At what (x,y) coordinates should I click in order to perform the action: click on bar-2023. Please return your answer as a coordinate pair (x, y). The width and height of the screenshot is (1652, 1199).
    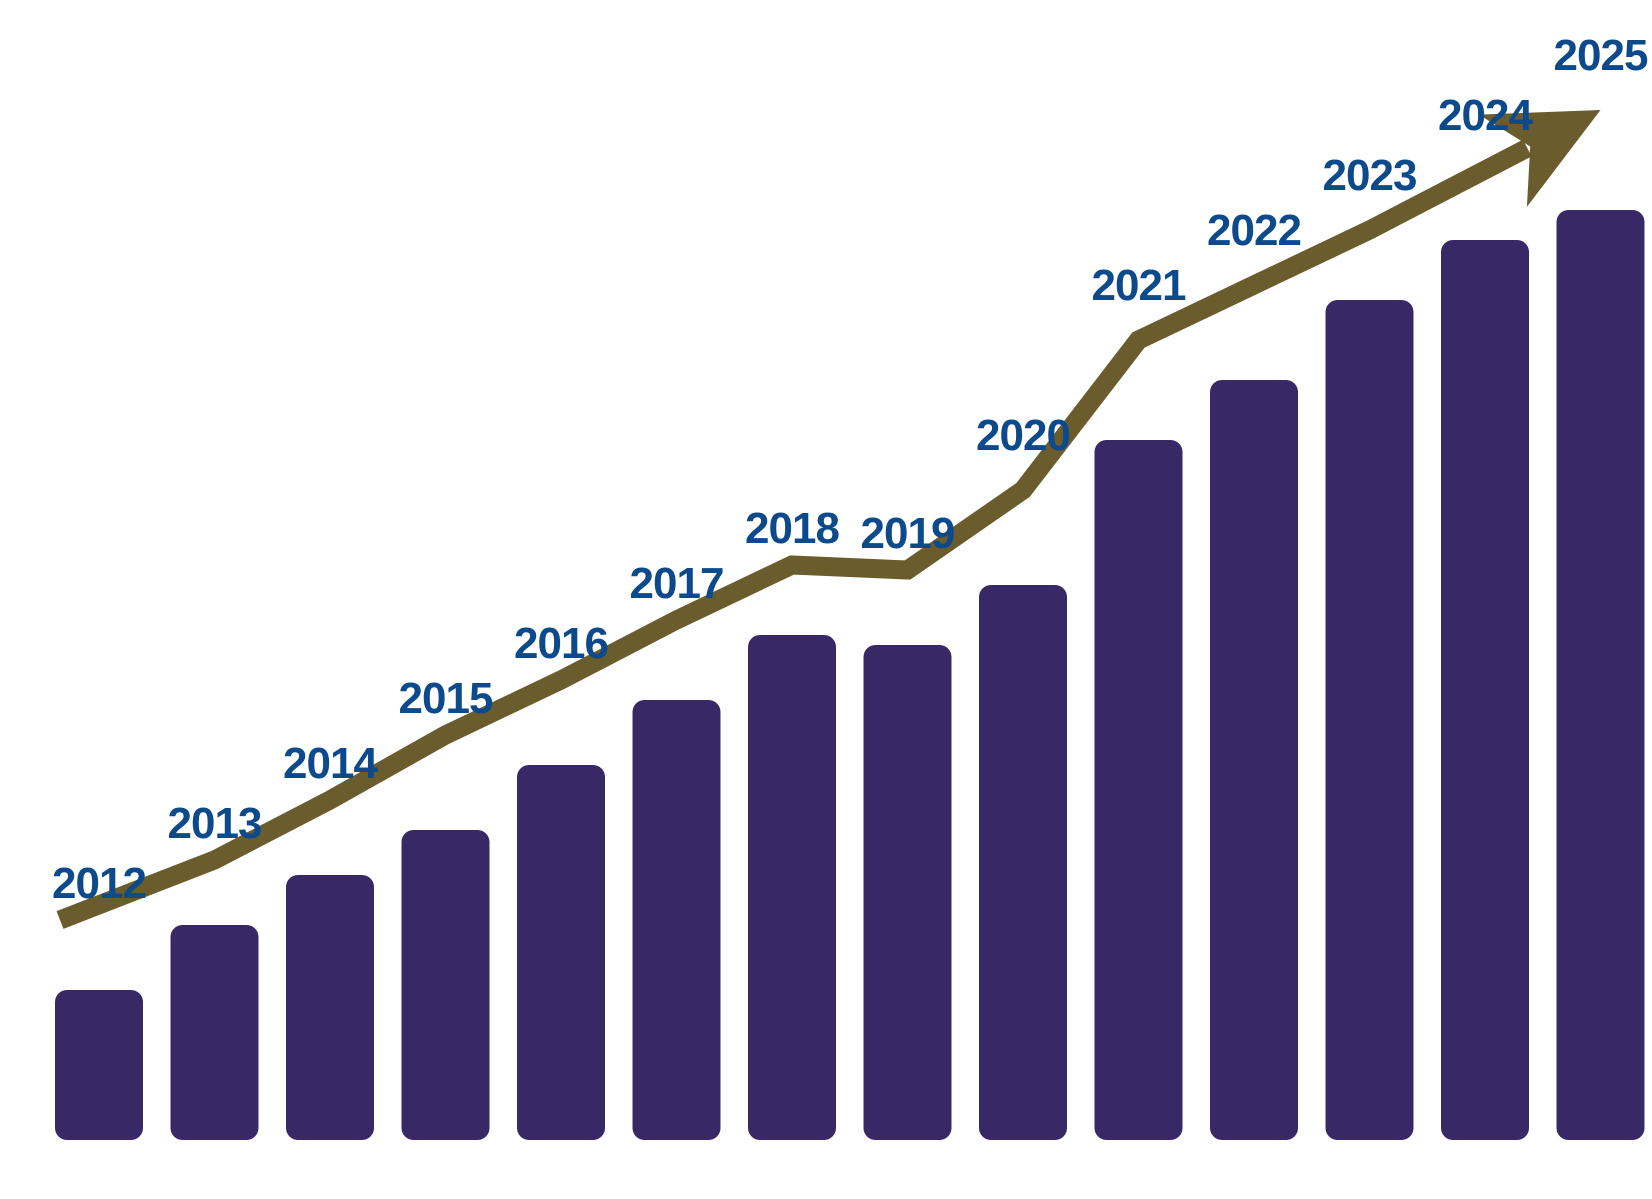
    Looking at the image, I should click on (1369, 720).